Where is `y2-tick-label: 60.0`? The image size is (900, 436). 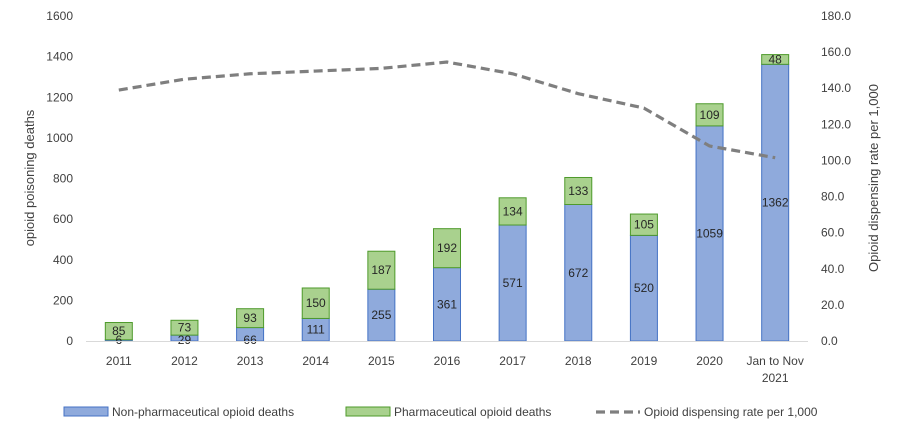
y2-tick-label: 60.0 is located at coordinates (833, 233).